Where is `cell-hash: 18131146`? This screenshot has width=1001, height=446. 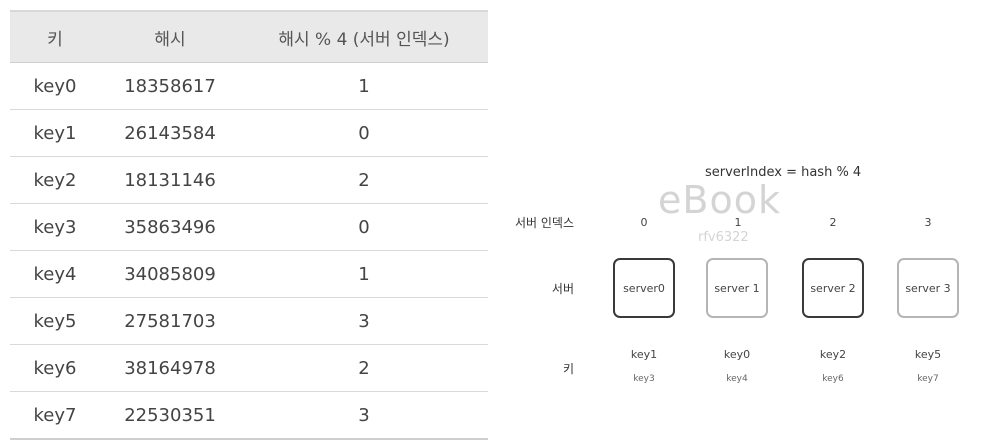
cell-hash: 18131146 is located at coordinates (170, 180).